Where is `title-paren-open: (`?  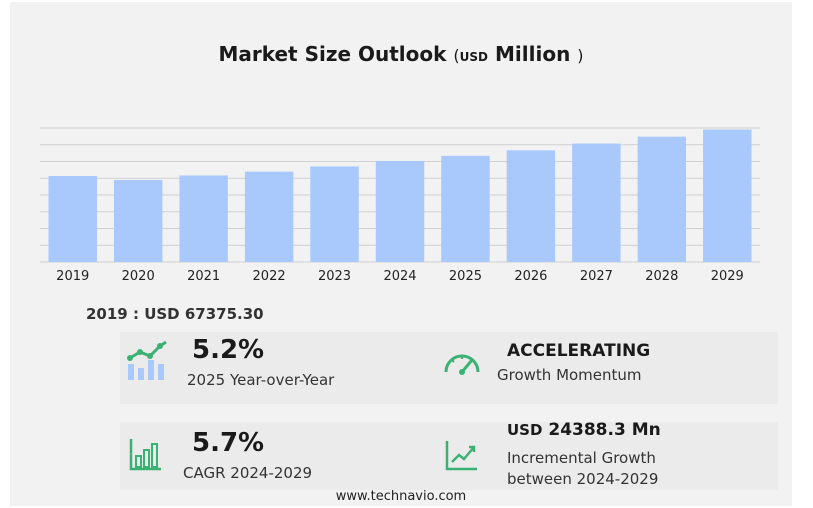 title-paren-open: ( is located at coordinates (456, 55).